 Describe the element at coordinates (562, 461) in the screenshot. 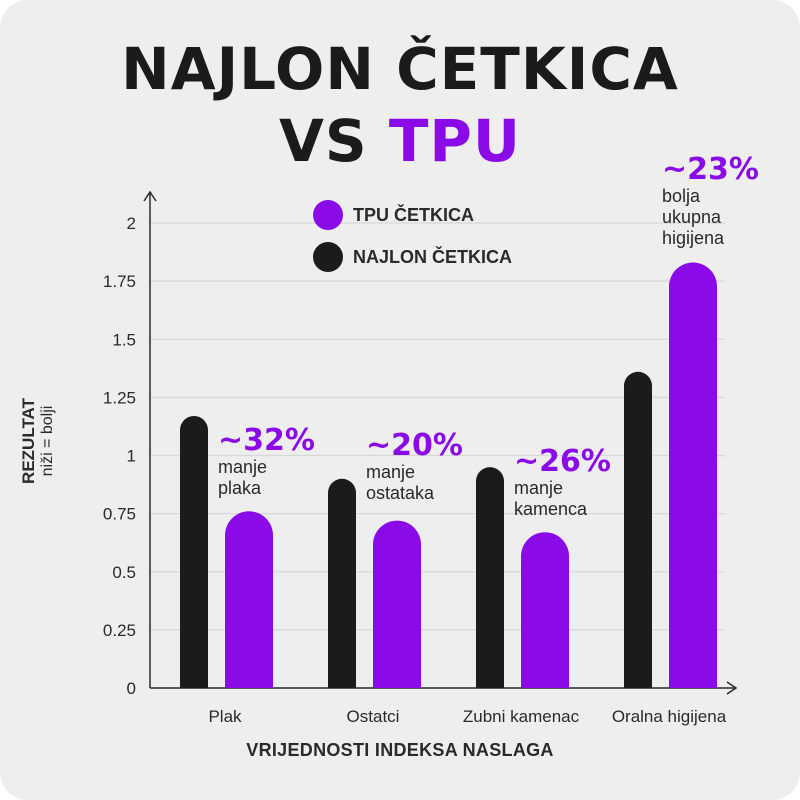

I see `annotation-pct: ~26%` at that location.